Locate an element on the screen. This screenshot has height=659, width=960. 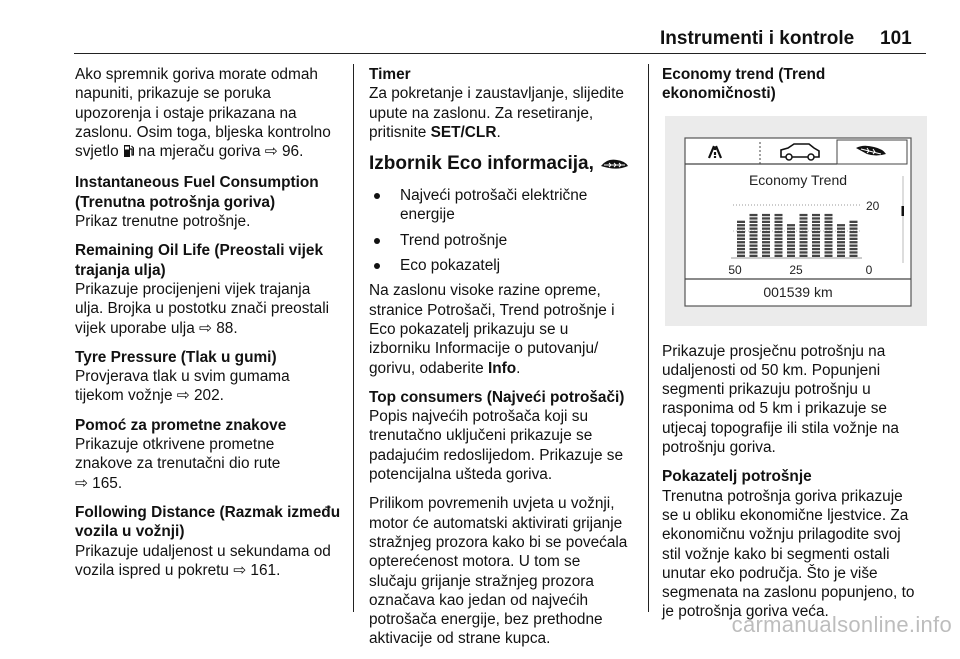
fuel-pump-icon is located at coordinates (129, 153).